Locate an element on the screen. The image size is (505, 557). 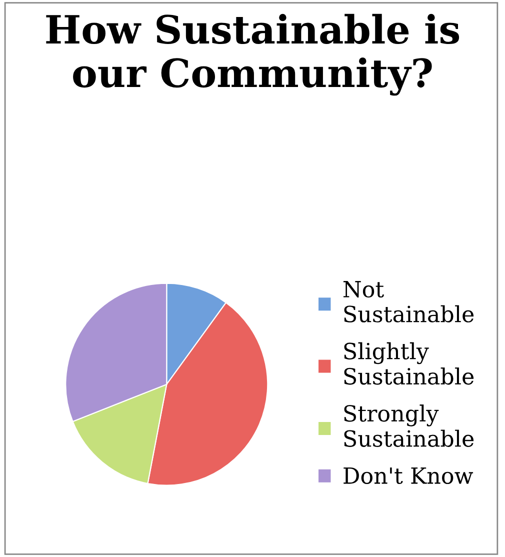
chart-title: How Sustainable is our Community? is located at coordinates (253, 55).